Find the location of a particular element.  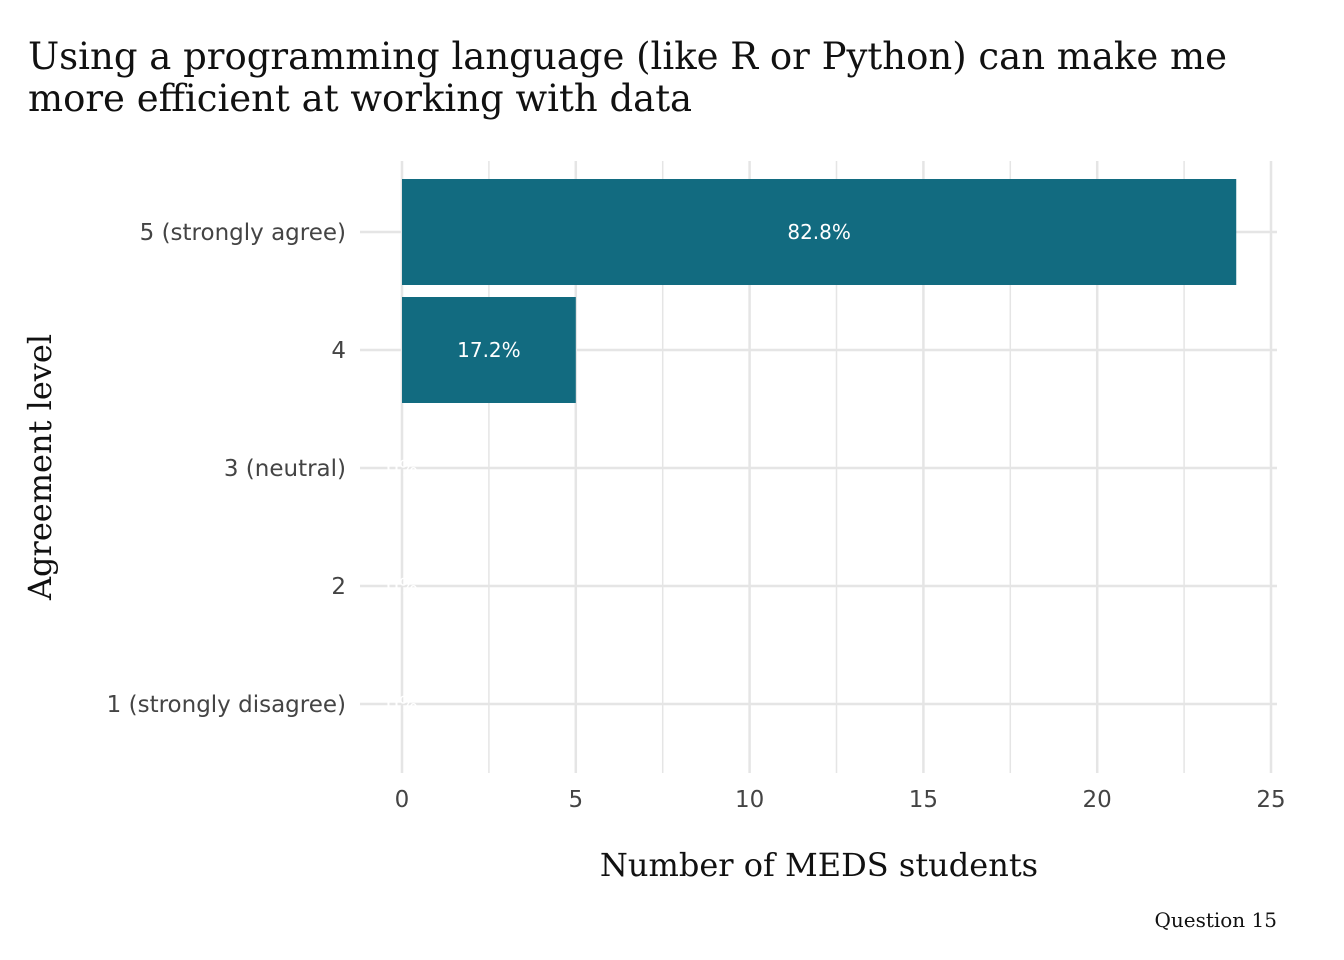

x-tick-label: 15 is located at coordinates (923, 800).